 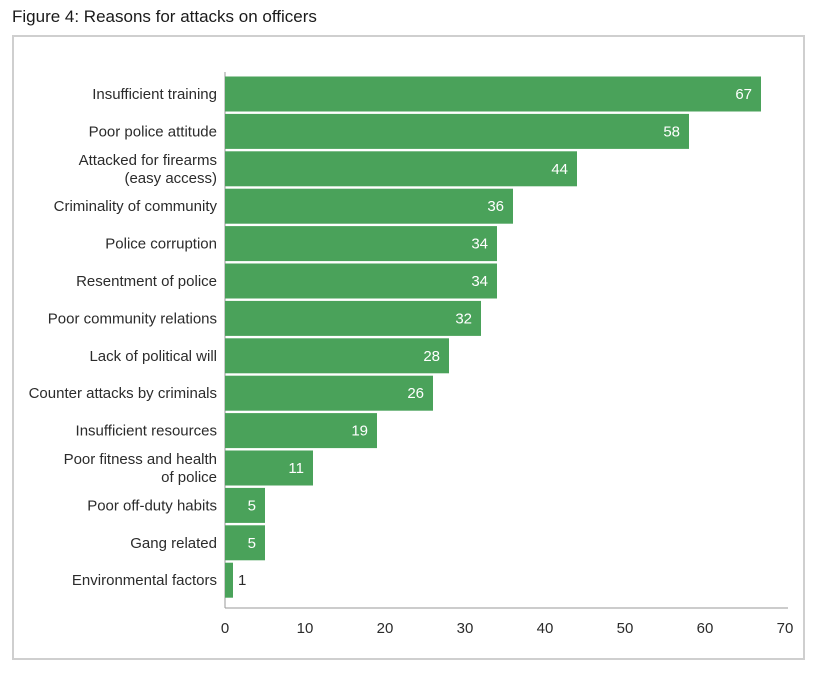 I want to click on data-label: 28, so click(x=431, y=356).